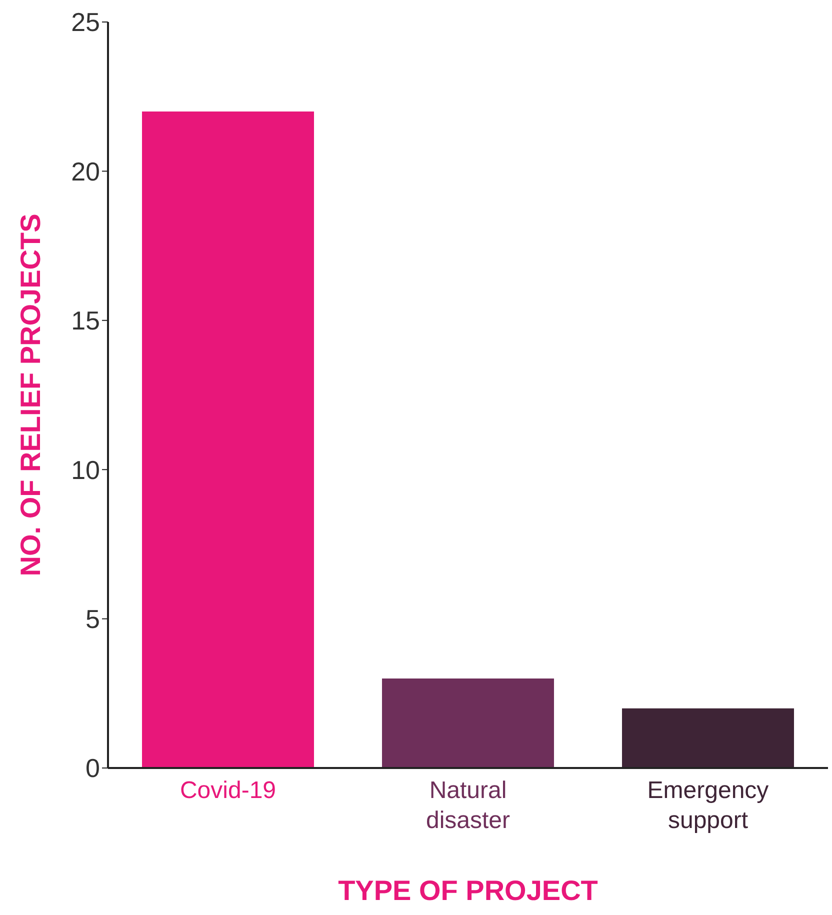 The width and height of the screenshot is (832, 915). Describe the element at coordinates (85, 22) in the screenshot. I see `y-tick-label: 25` at that location.